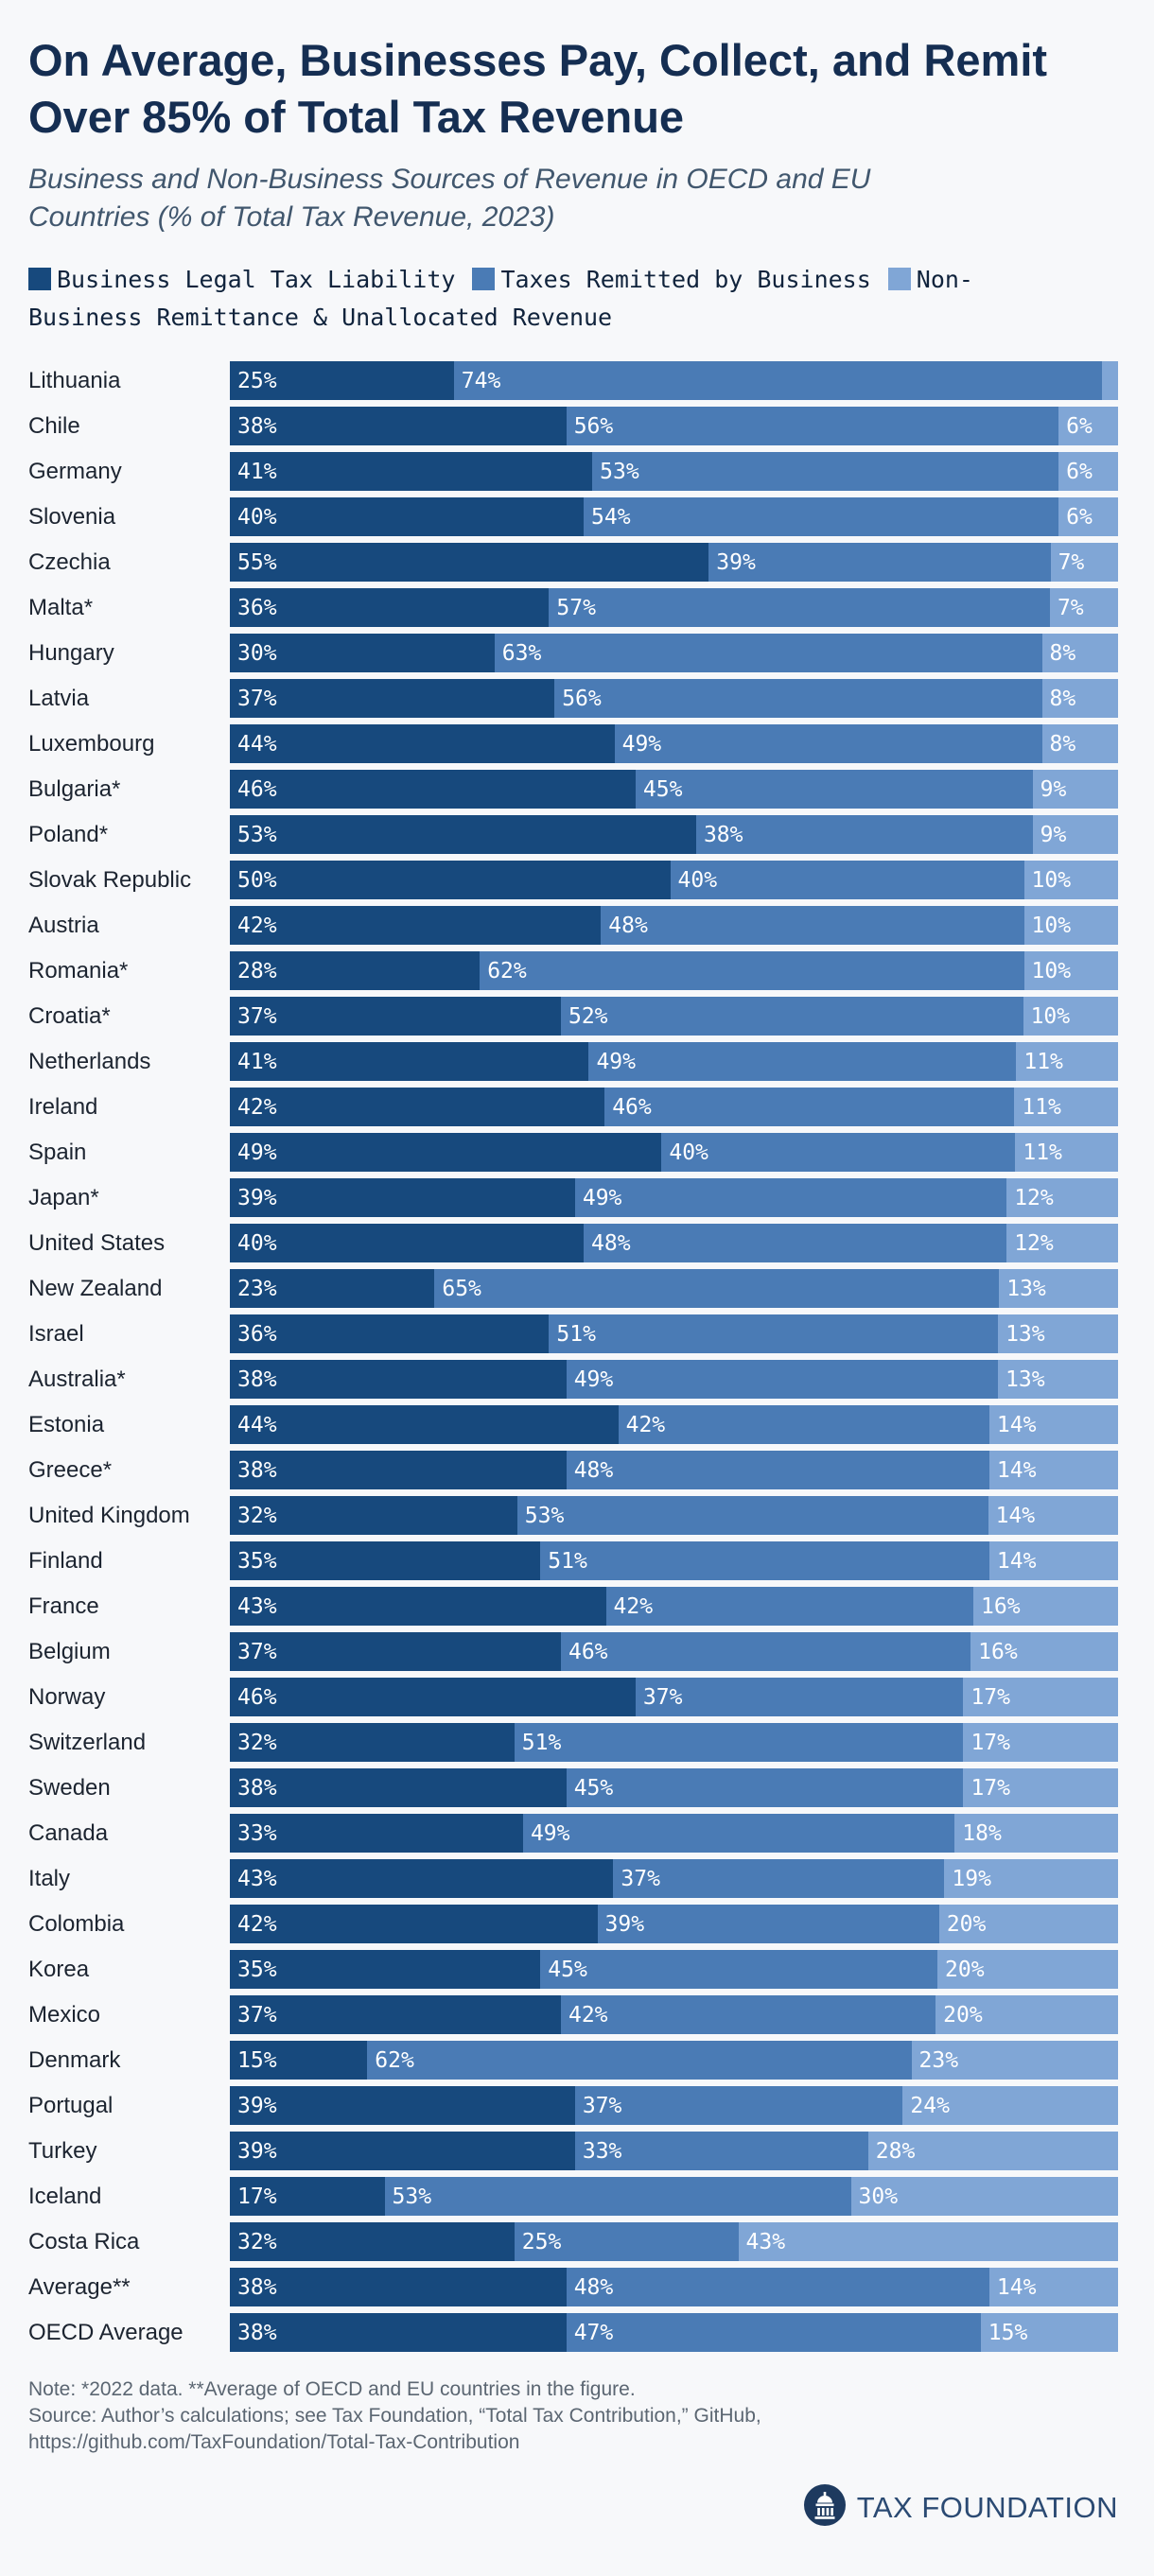 The height and width of the screenshot is (2576, 1154). I want to click on table-row: Switzerland 32% 51% 17%, so click(573, 1743).